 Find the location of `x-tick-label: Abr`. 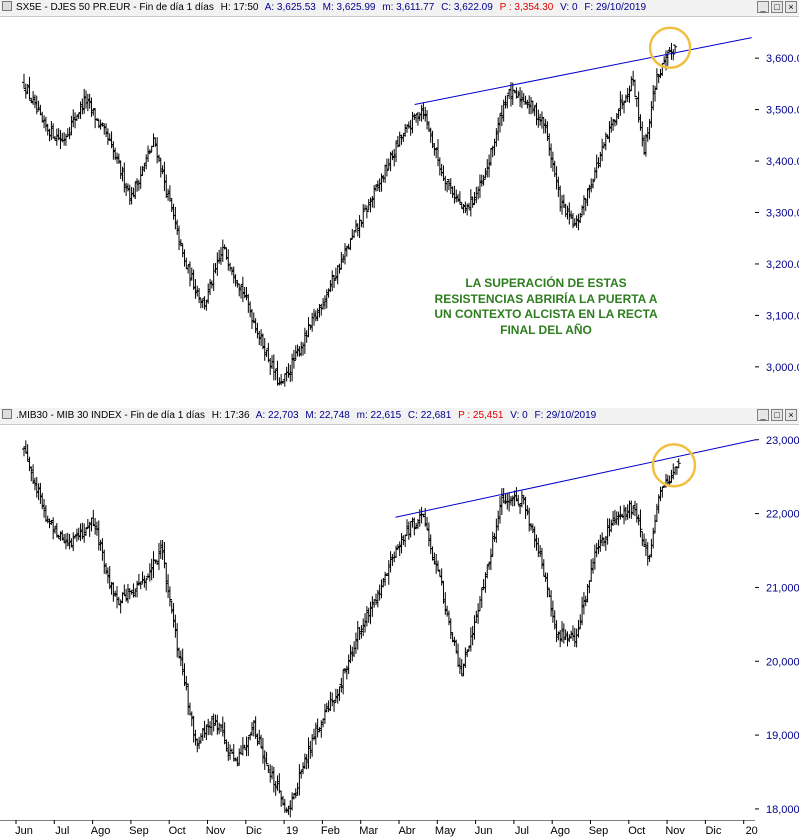

x-tick-label: Abr is located at coordinates (406, 831).